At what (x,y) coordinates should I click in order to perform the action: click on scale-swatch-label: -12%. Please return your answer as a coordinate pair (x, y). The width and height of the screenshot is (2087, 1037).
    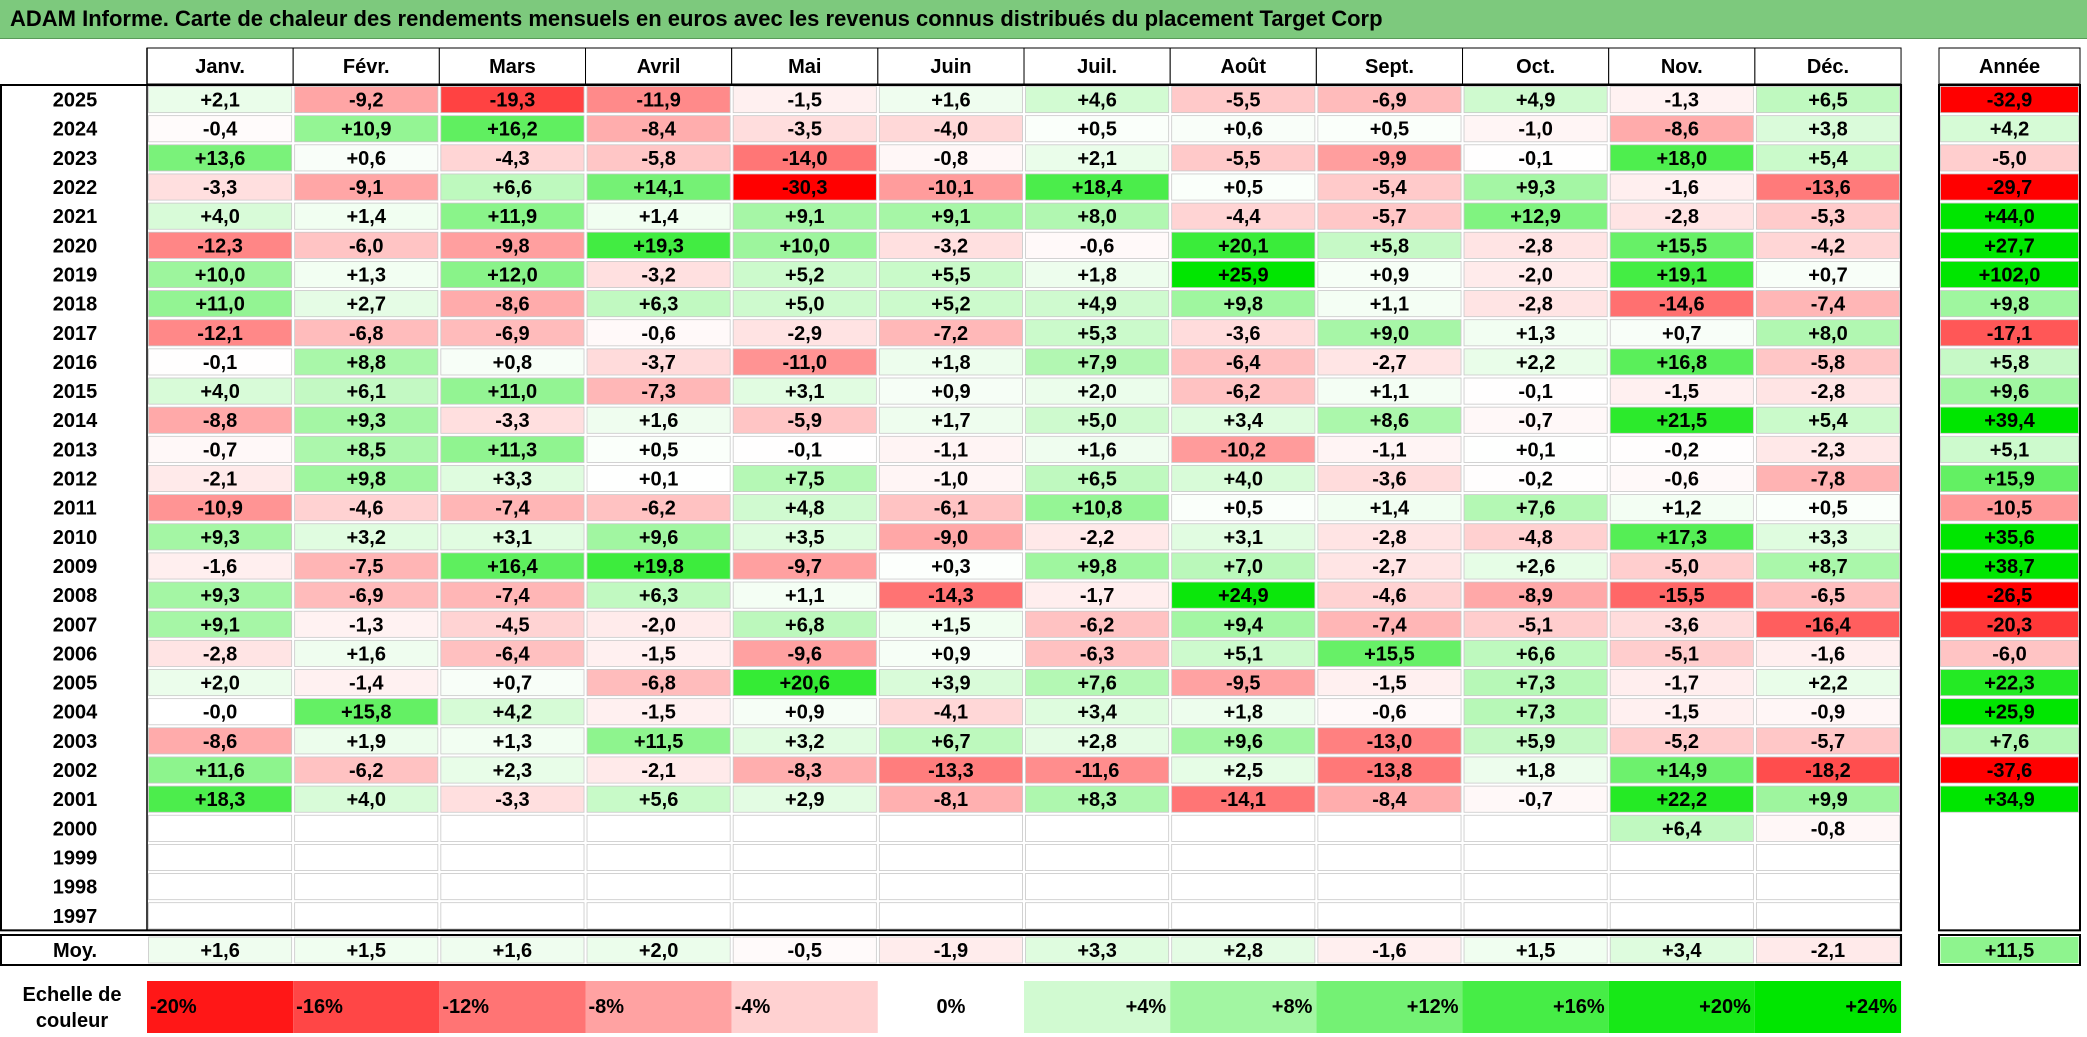
    Looking at the image, I should click on (465, 1007).